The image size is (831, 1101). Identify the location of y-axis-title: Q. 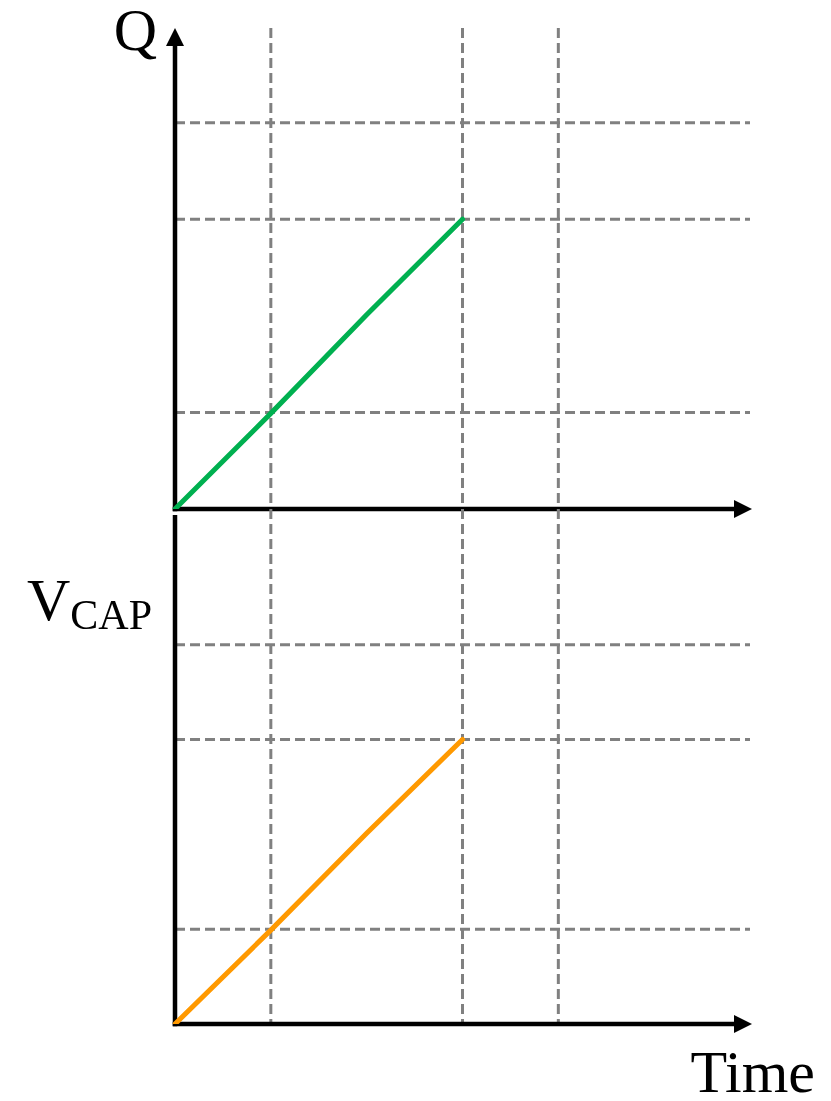
(135, 31).